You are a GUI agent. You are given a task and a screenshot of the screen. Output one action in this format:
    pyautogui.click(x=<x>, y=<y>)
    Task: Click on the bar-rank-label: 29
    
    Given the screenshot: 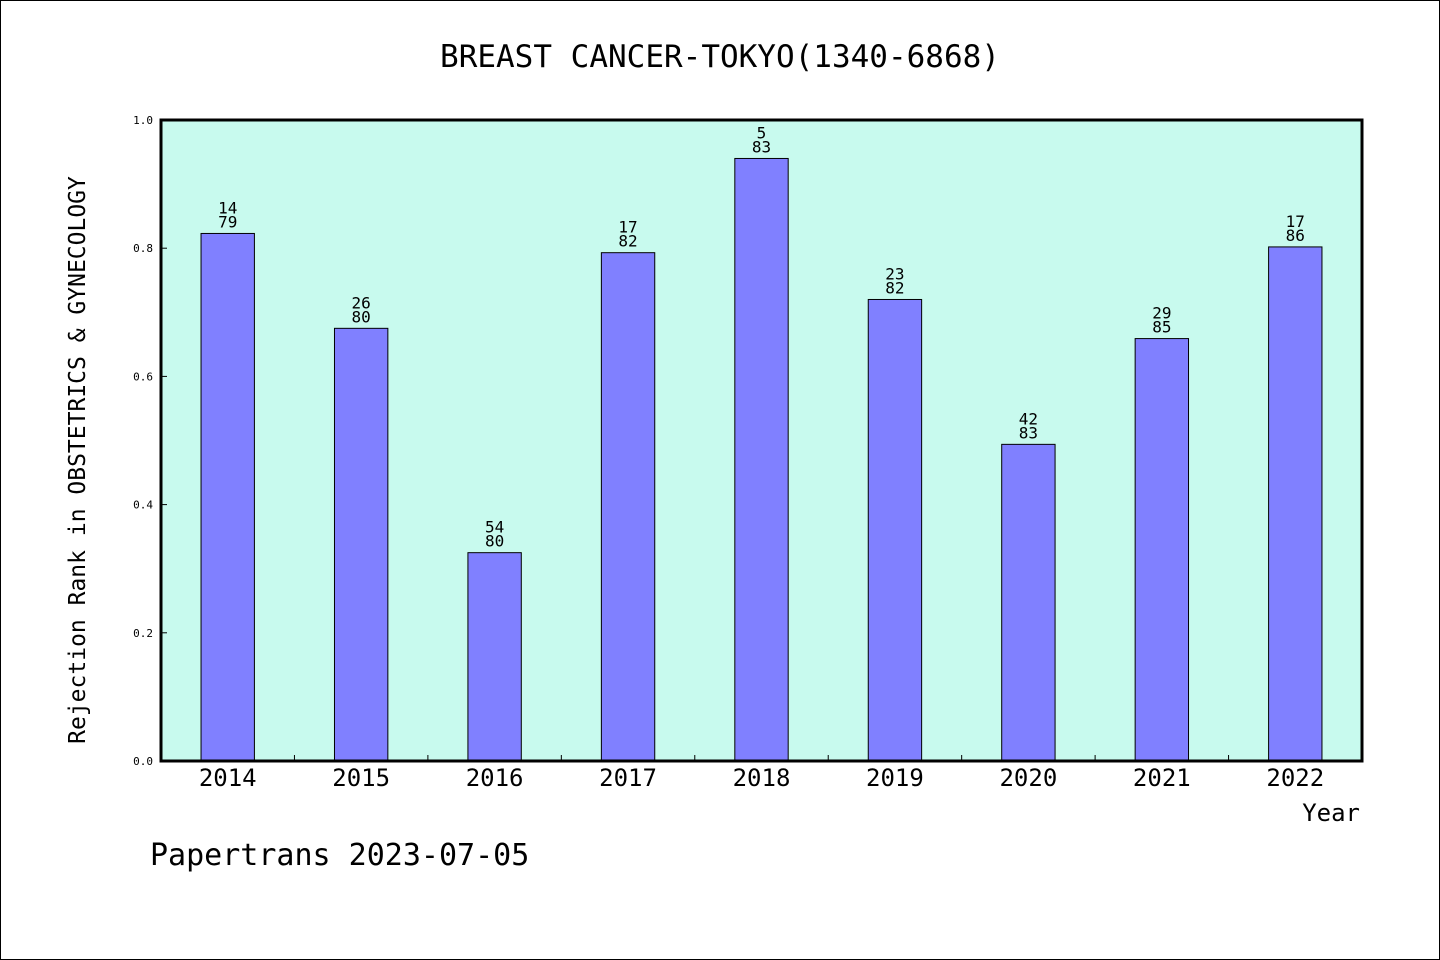 What is the action you would take?
    pyautogui.click(x=1161, y=313)
    